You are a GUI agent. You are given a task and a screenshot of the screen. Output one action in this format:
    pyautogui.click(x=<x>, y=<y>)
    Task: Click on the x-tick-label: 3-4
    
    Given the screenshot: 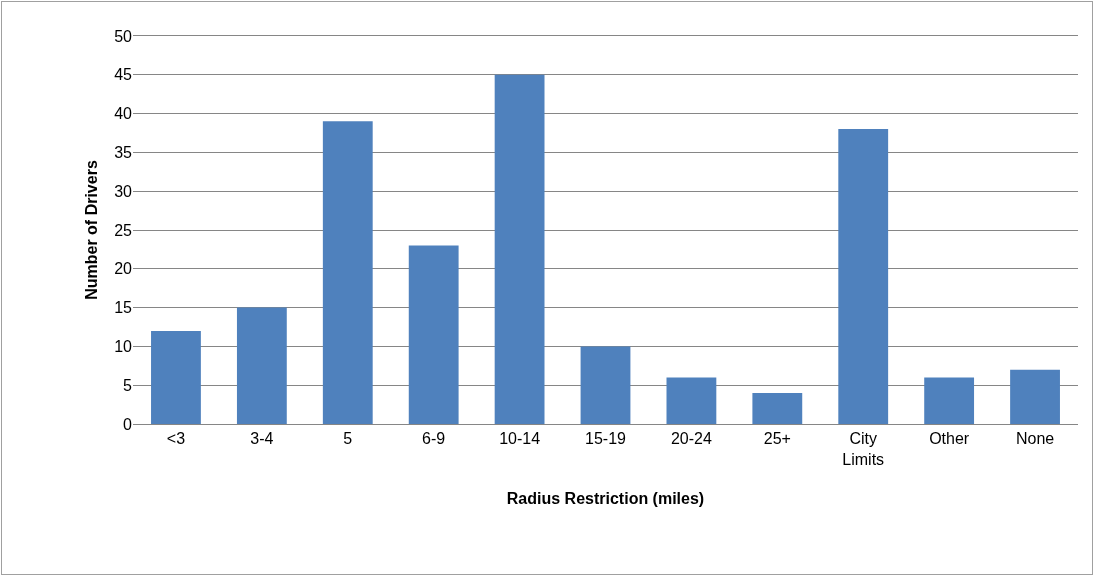 What is the action you would take?
    pyautogui.click(x=262, y=439)
    